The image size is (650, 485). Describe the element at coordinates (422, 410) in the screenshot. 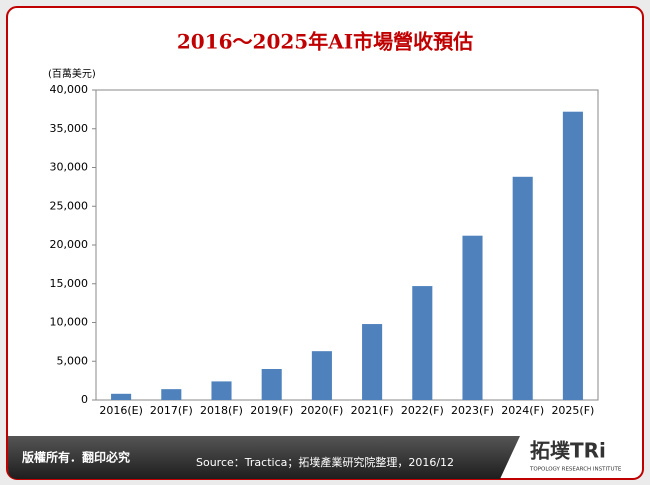

I see `x-tick-label: 2022(F)` at that location.